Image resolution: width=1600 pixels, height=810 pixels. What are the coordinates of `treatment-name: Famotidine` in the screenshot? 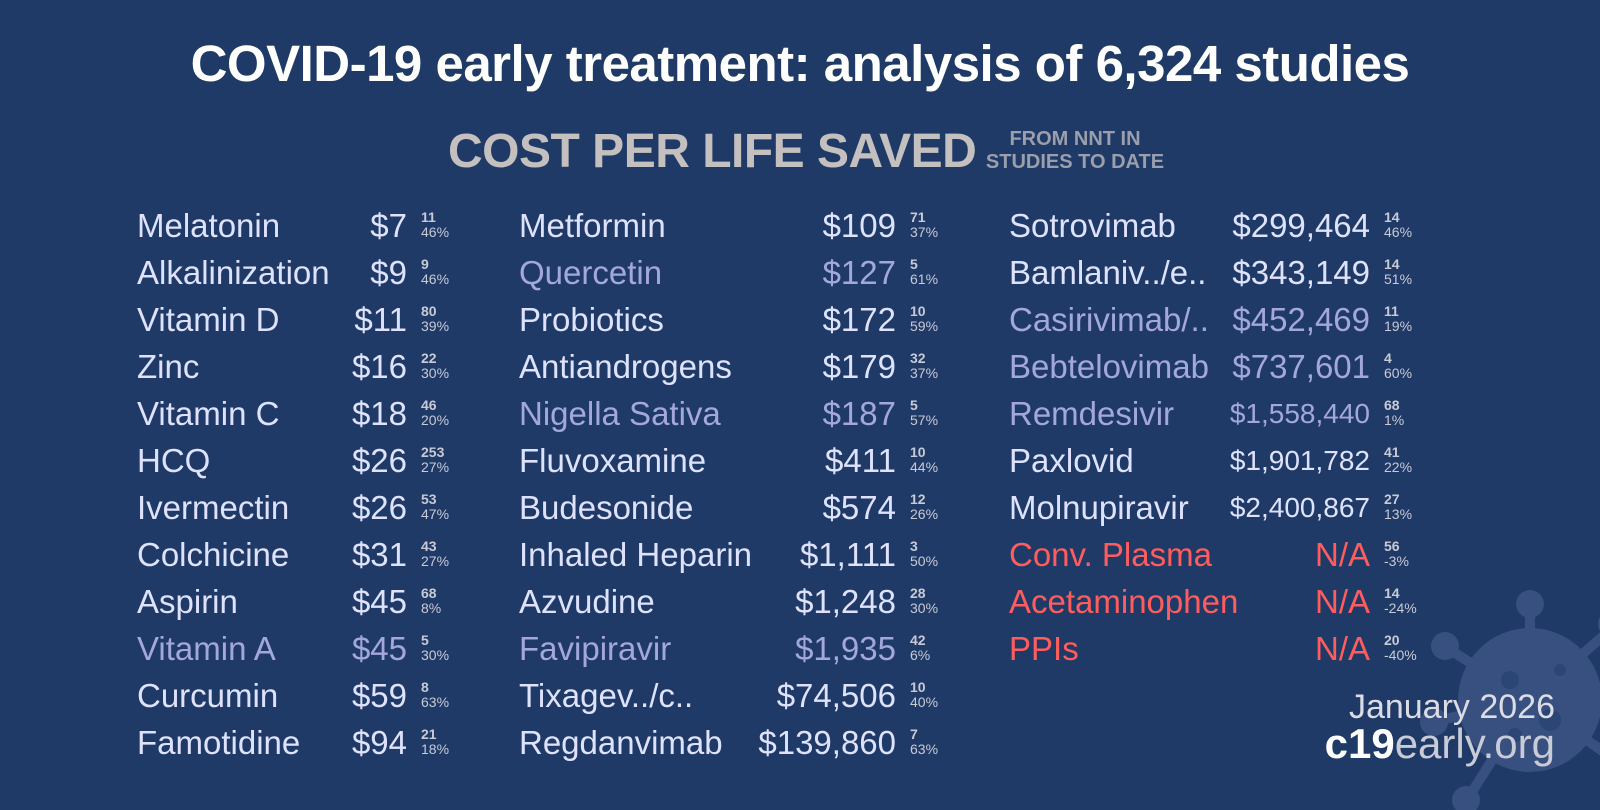 It's located at (219, 742).